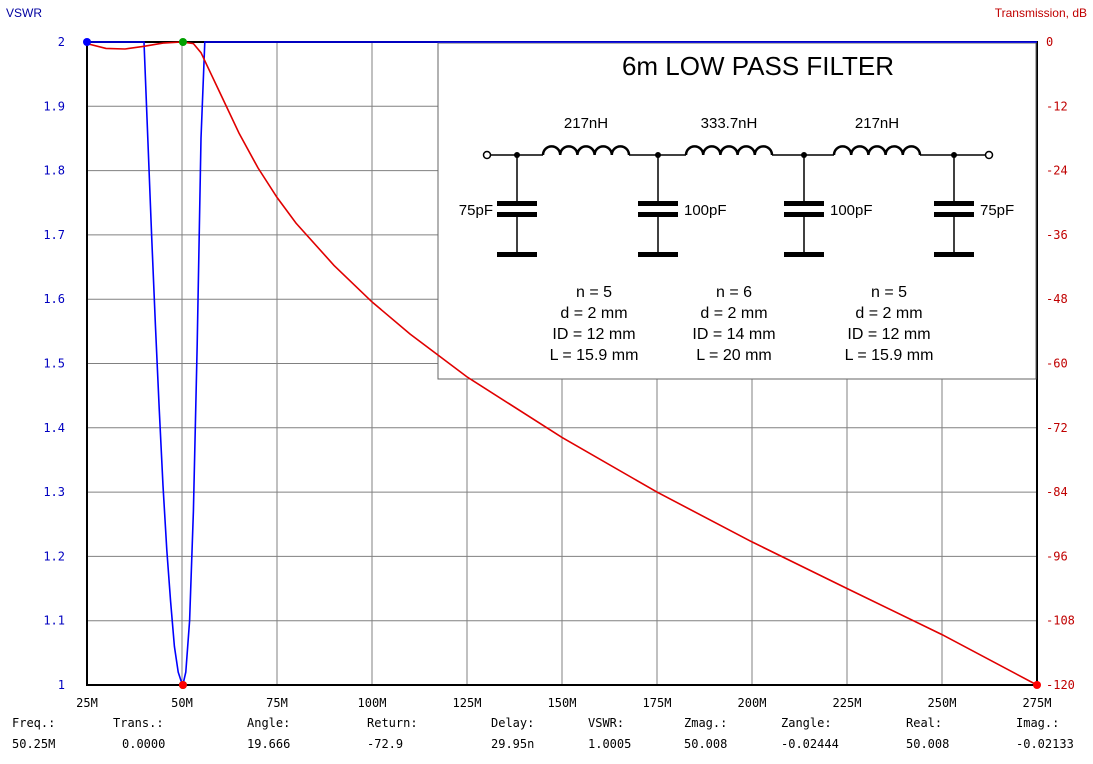  What do you see at coordinates (1049, 42) in the screenshot?
I see `right-tick-label: 0` at bounding box center [1049, 42].